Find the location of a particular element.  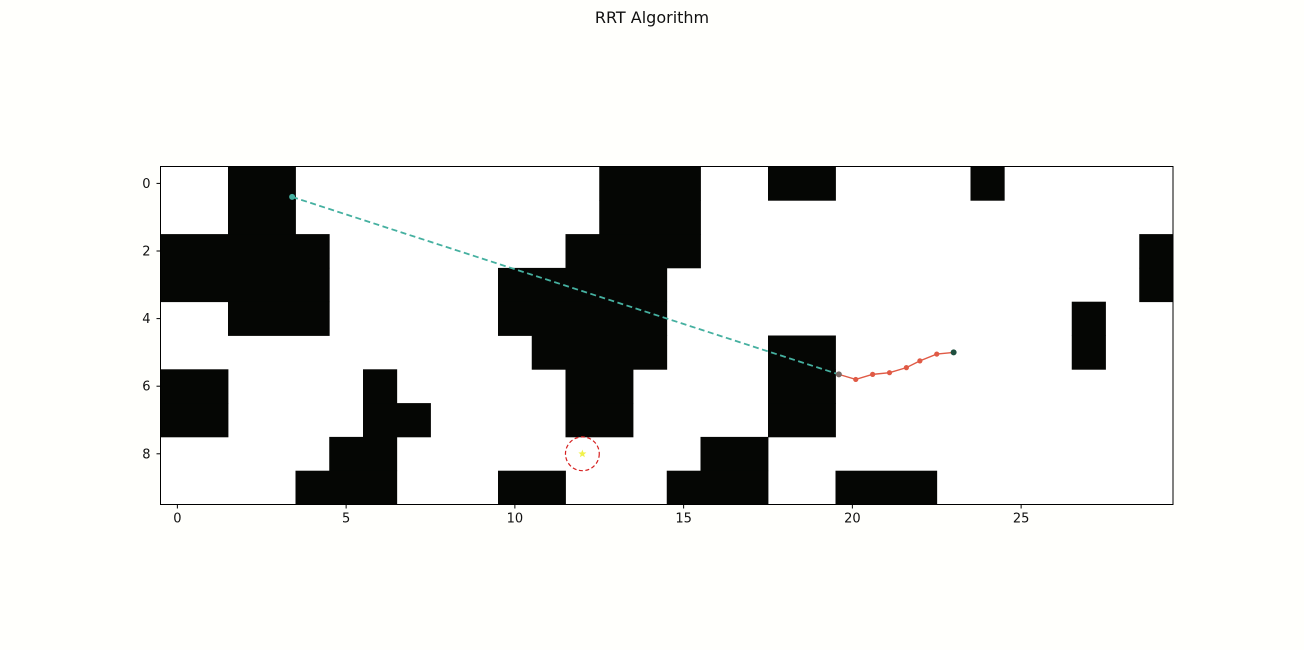

y-tick-label: 6 is located at coordinates (146, 387).